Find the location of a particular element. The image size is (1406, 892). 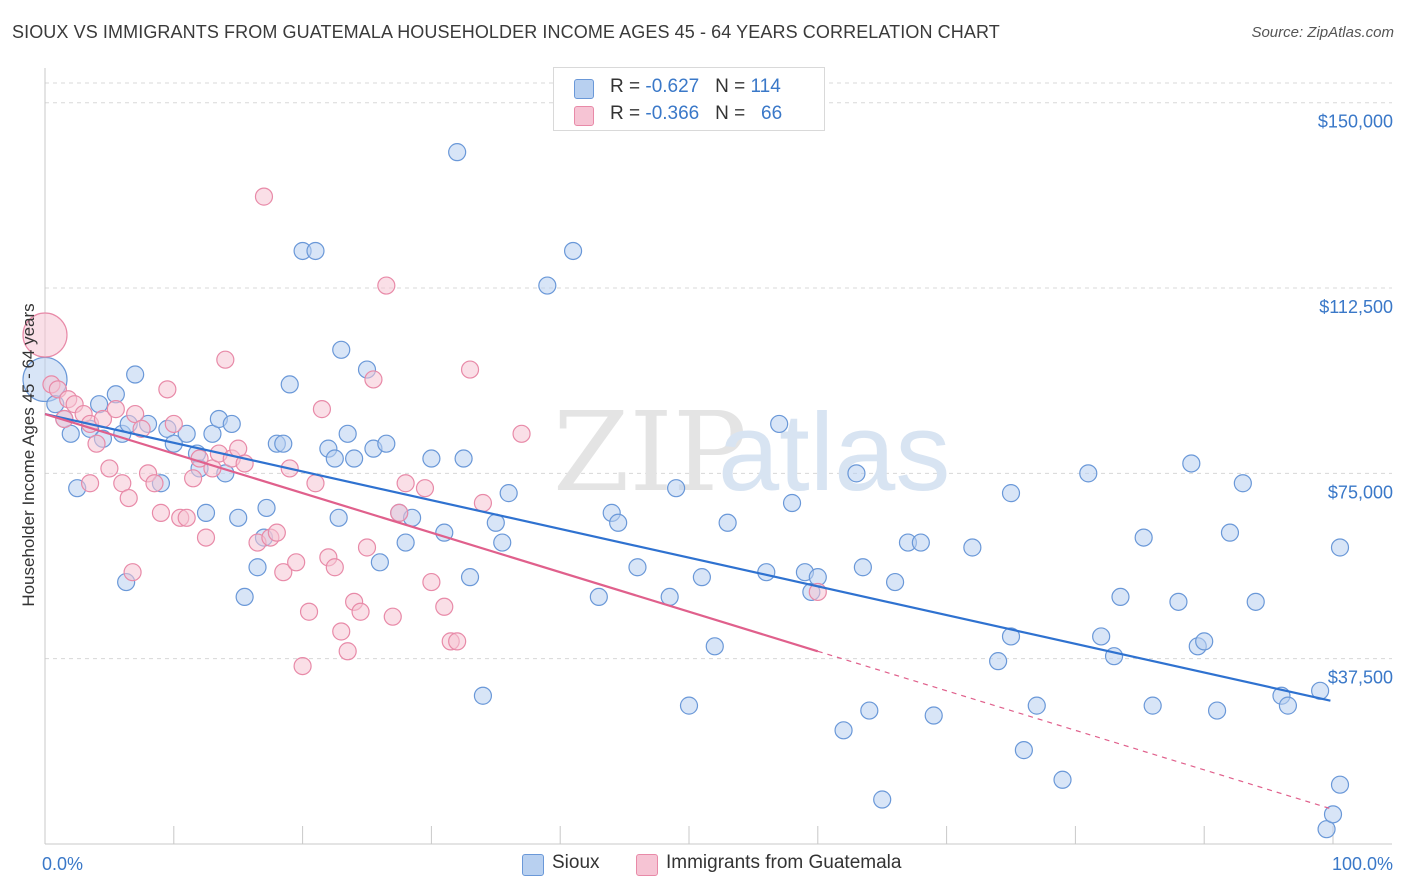

y-tick-label: $112,500 is located at coordinates (1356, 307).